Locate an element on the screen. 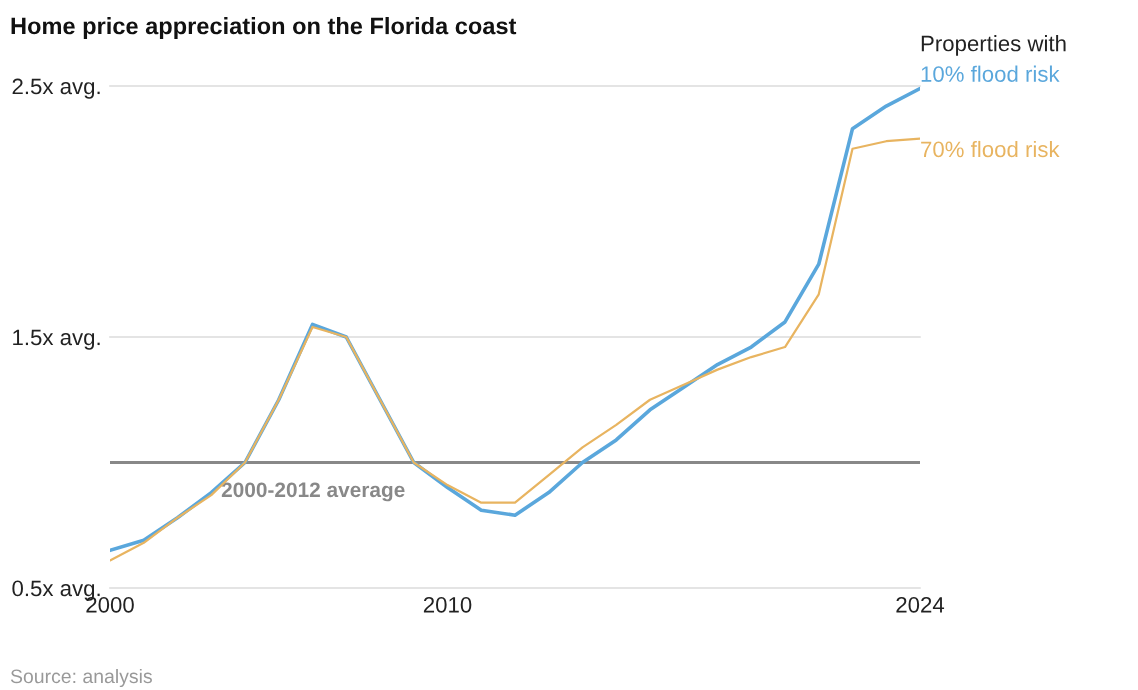  y-tick-label: 2.5x avg. is located at coordinates (56, 88).